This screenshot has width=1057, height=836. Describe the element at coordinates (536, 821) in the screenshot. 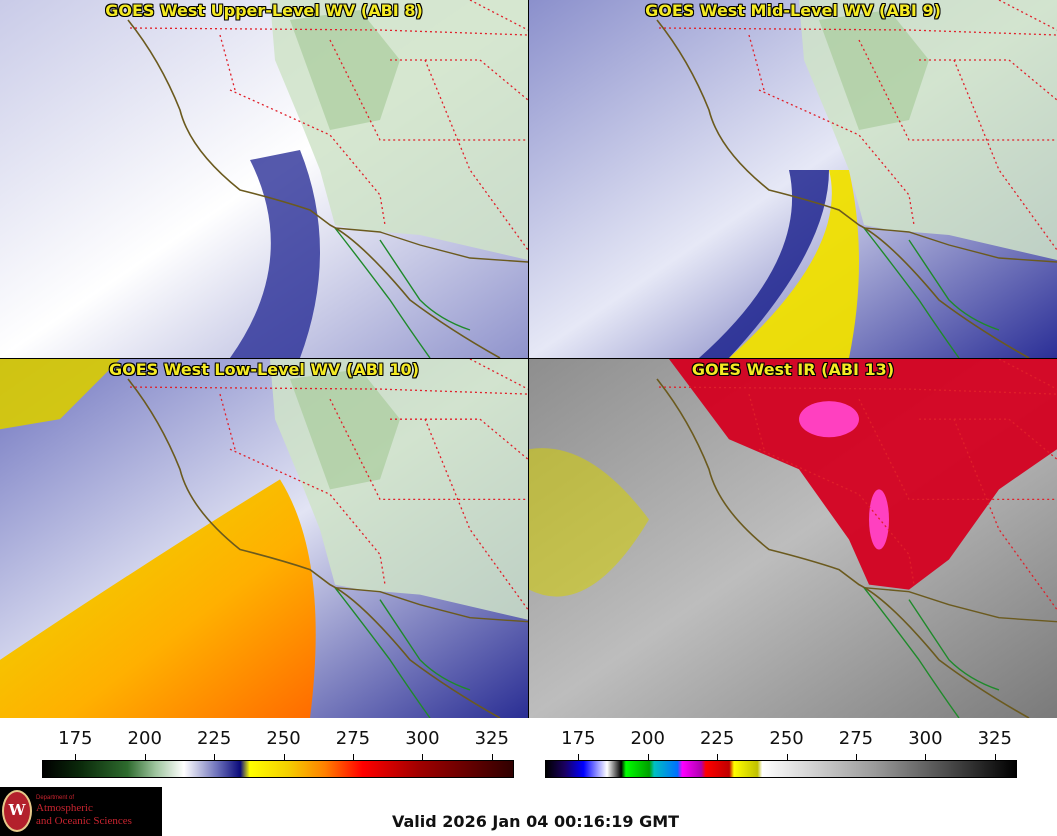

I see `valid-time: Valid 2026 Jan 04 00:16:19 GMT` at that location.